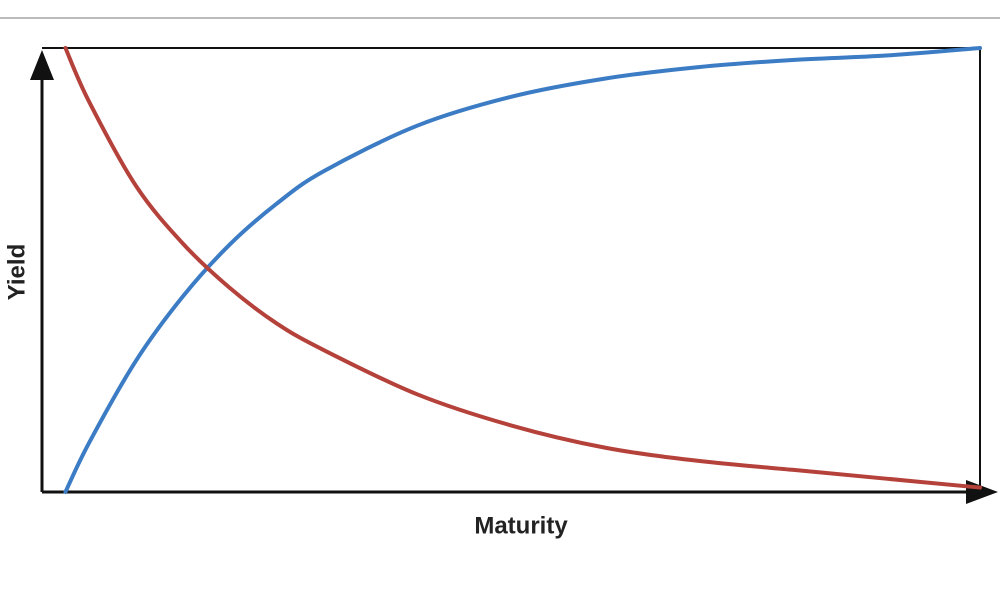 The image size is (1000, 600). What do you see at coordinates (521, 525) in the screenshot?
I see `x-axis-label: Maturity` at bounding box center [521, 525].